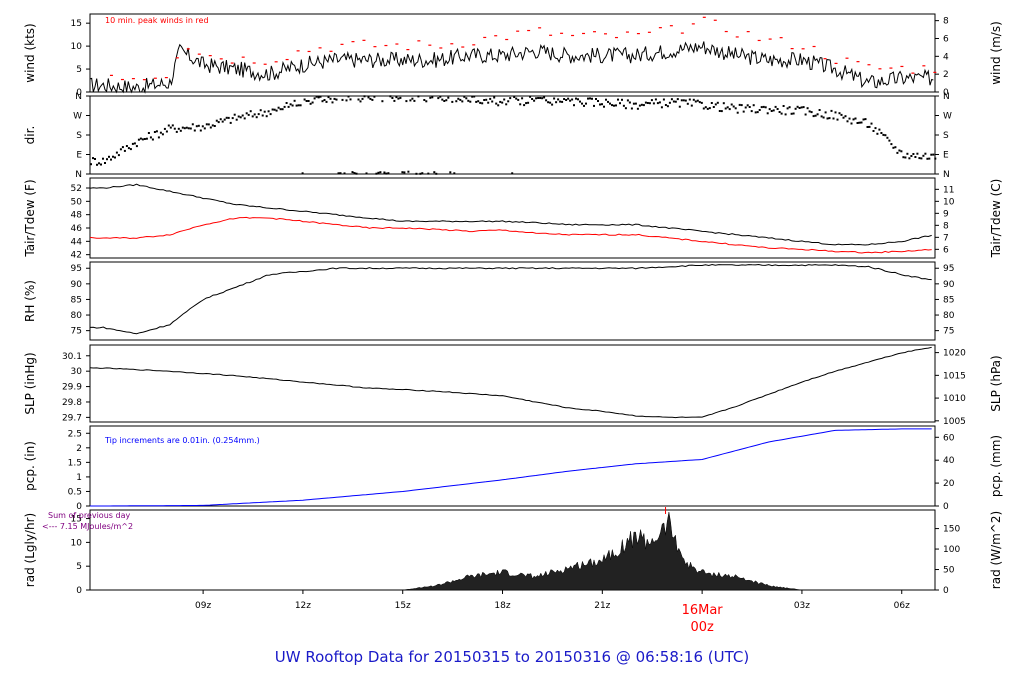  What do you see at coordinates (954, 376) in the screenshot?
I see `y-tick-label-right: 1015` at bounding box center [954, 376].